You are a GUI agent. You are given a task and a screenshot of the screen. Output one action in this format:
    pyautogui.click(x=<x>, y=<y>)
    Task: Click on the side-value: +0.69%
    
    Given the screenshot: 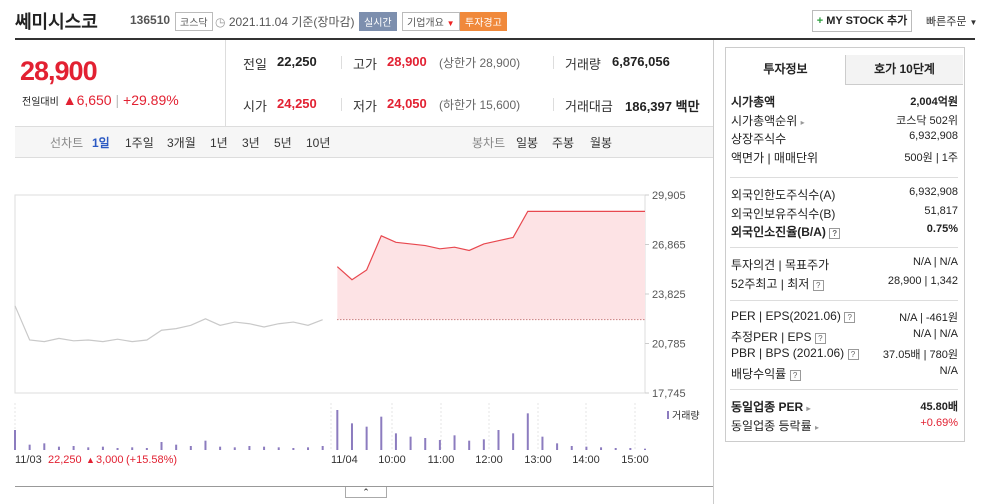 What is the action you would take?
    pyautogui.click(x=939, y=422)
    